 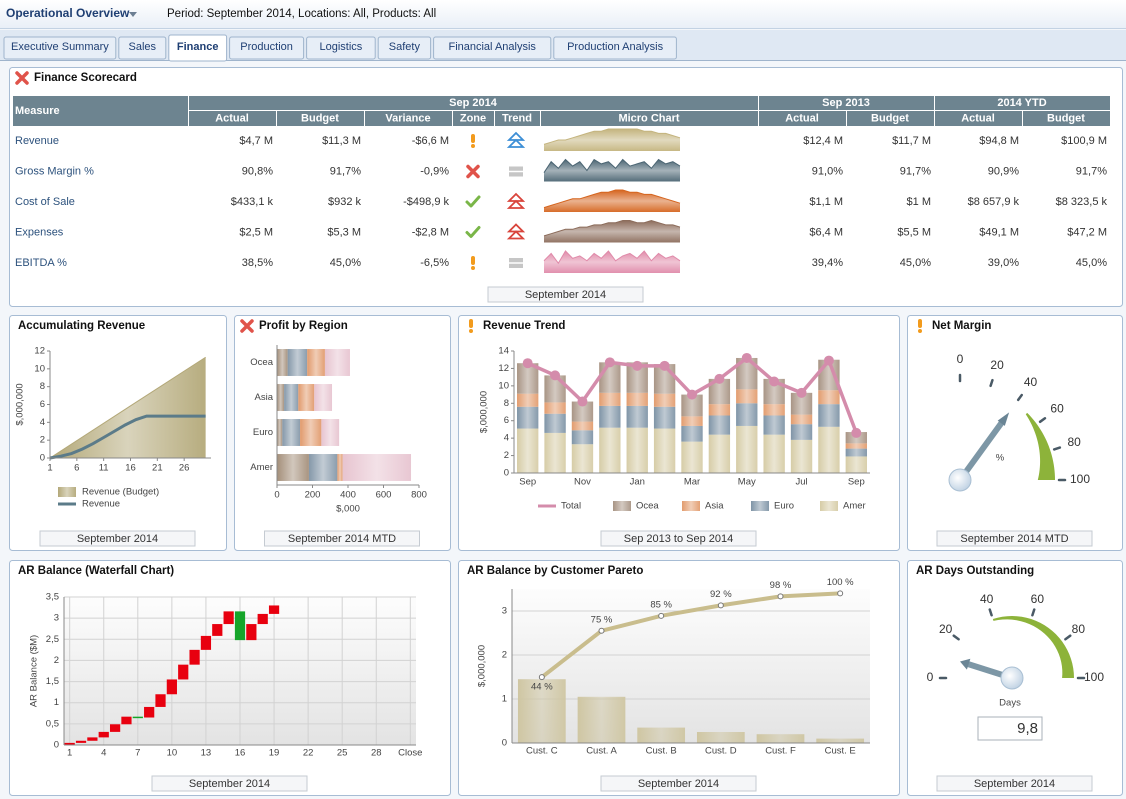 What do you see at coordinates (856, 482) in the screenshot?
I see `x-tick-label: Sep` at bounding box center [856, 482].